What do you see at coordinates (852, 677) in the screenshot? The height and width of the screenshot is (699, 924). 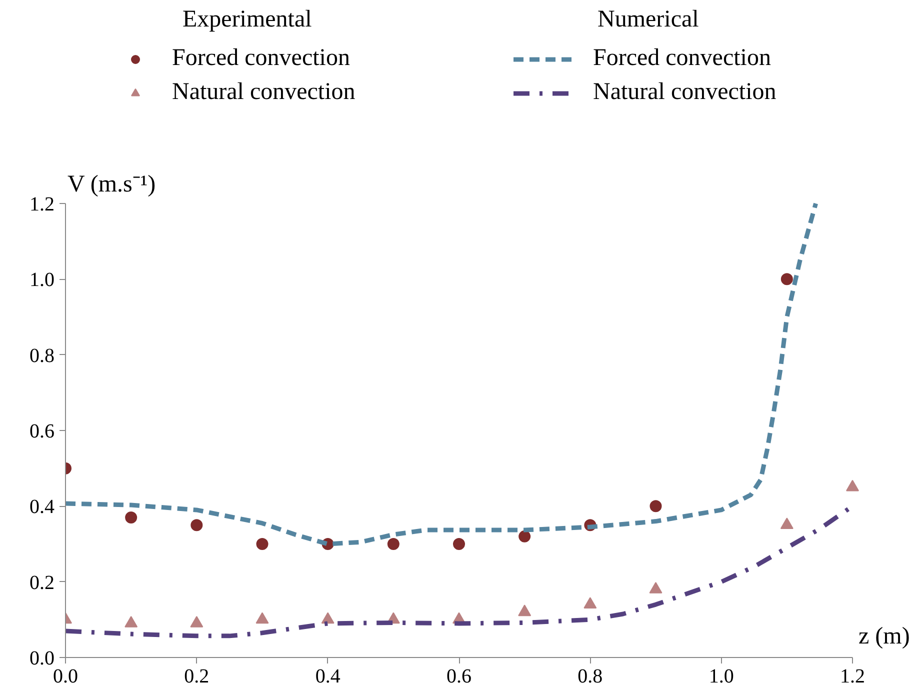 I see `x-tick-label: 1.2` at bounding box center [852, 677].